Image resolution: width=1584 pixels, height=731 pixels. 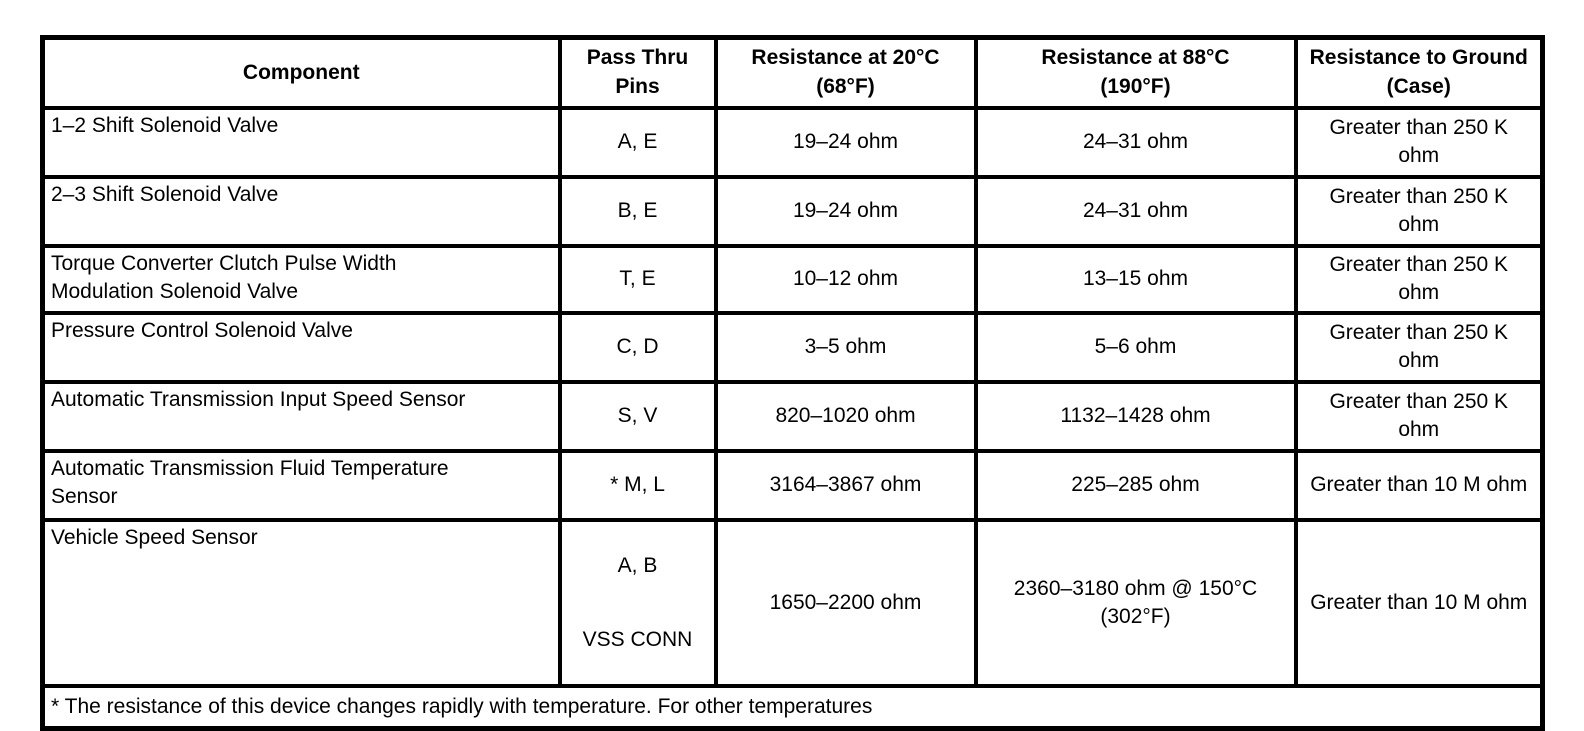 What do you see at coordinates (637, 211) in the screenshot?
I see `pins-cell: B, E` at bounding box center [637, 211].